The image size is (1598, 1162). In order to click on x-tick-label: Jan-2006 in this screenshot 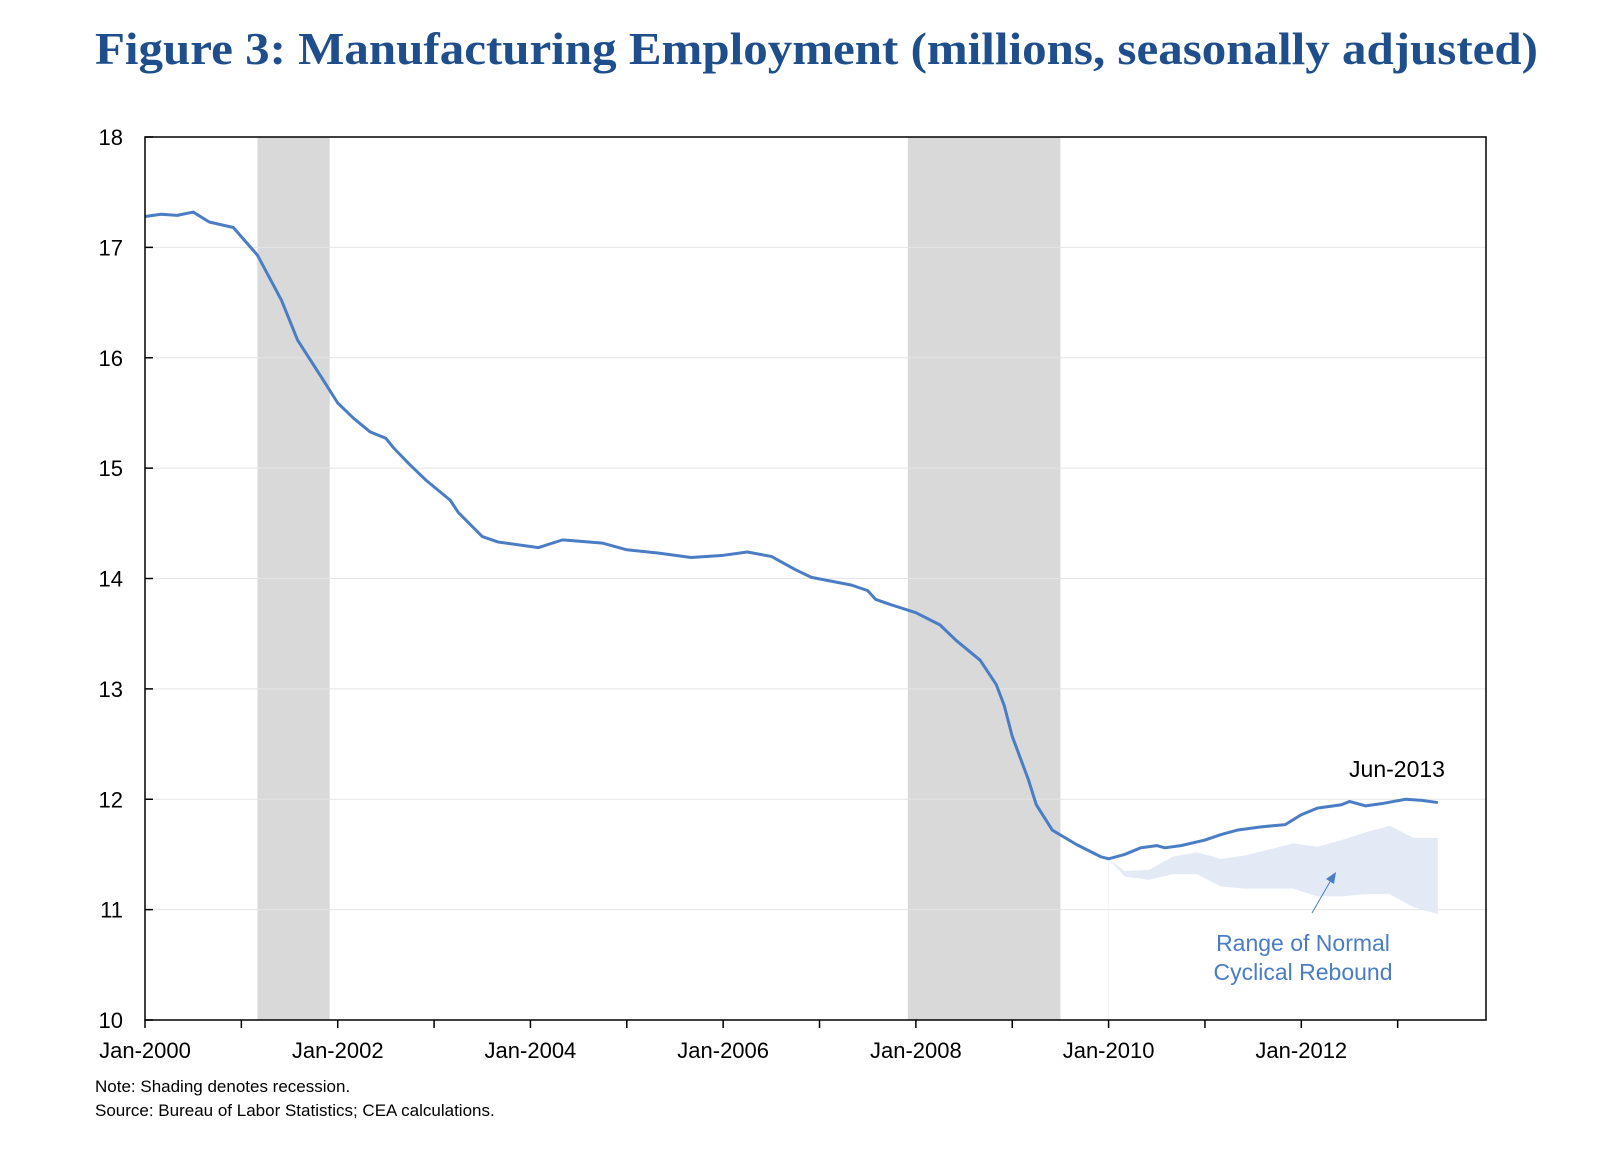, I will do `click(723, 1050)`.